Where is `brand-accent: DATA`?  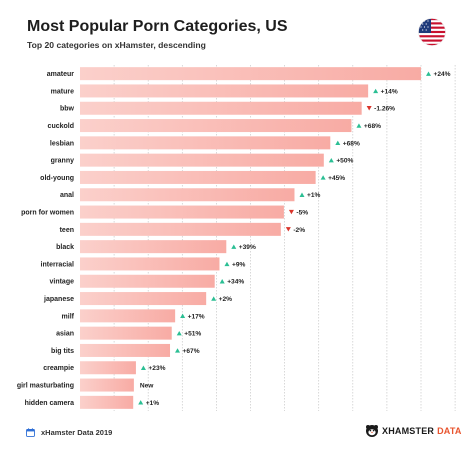 brand-accent: DATA is located at coordinates (449, 431).